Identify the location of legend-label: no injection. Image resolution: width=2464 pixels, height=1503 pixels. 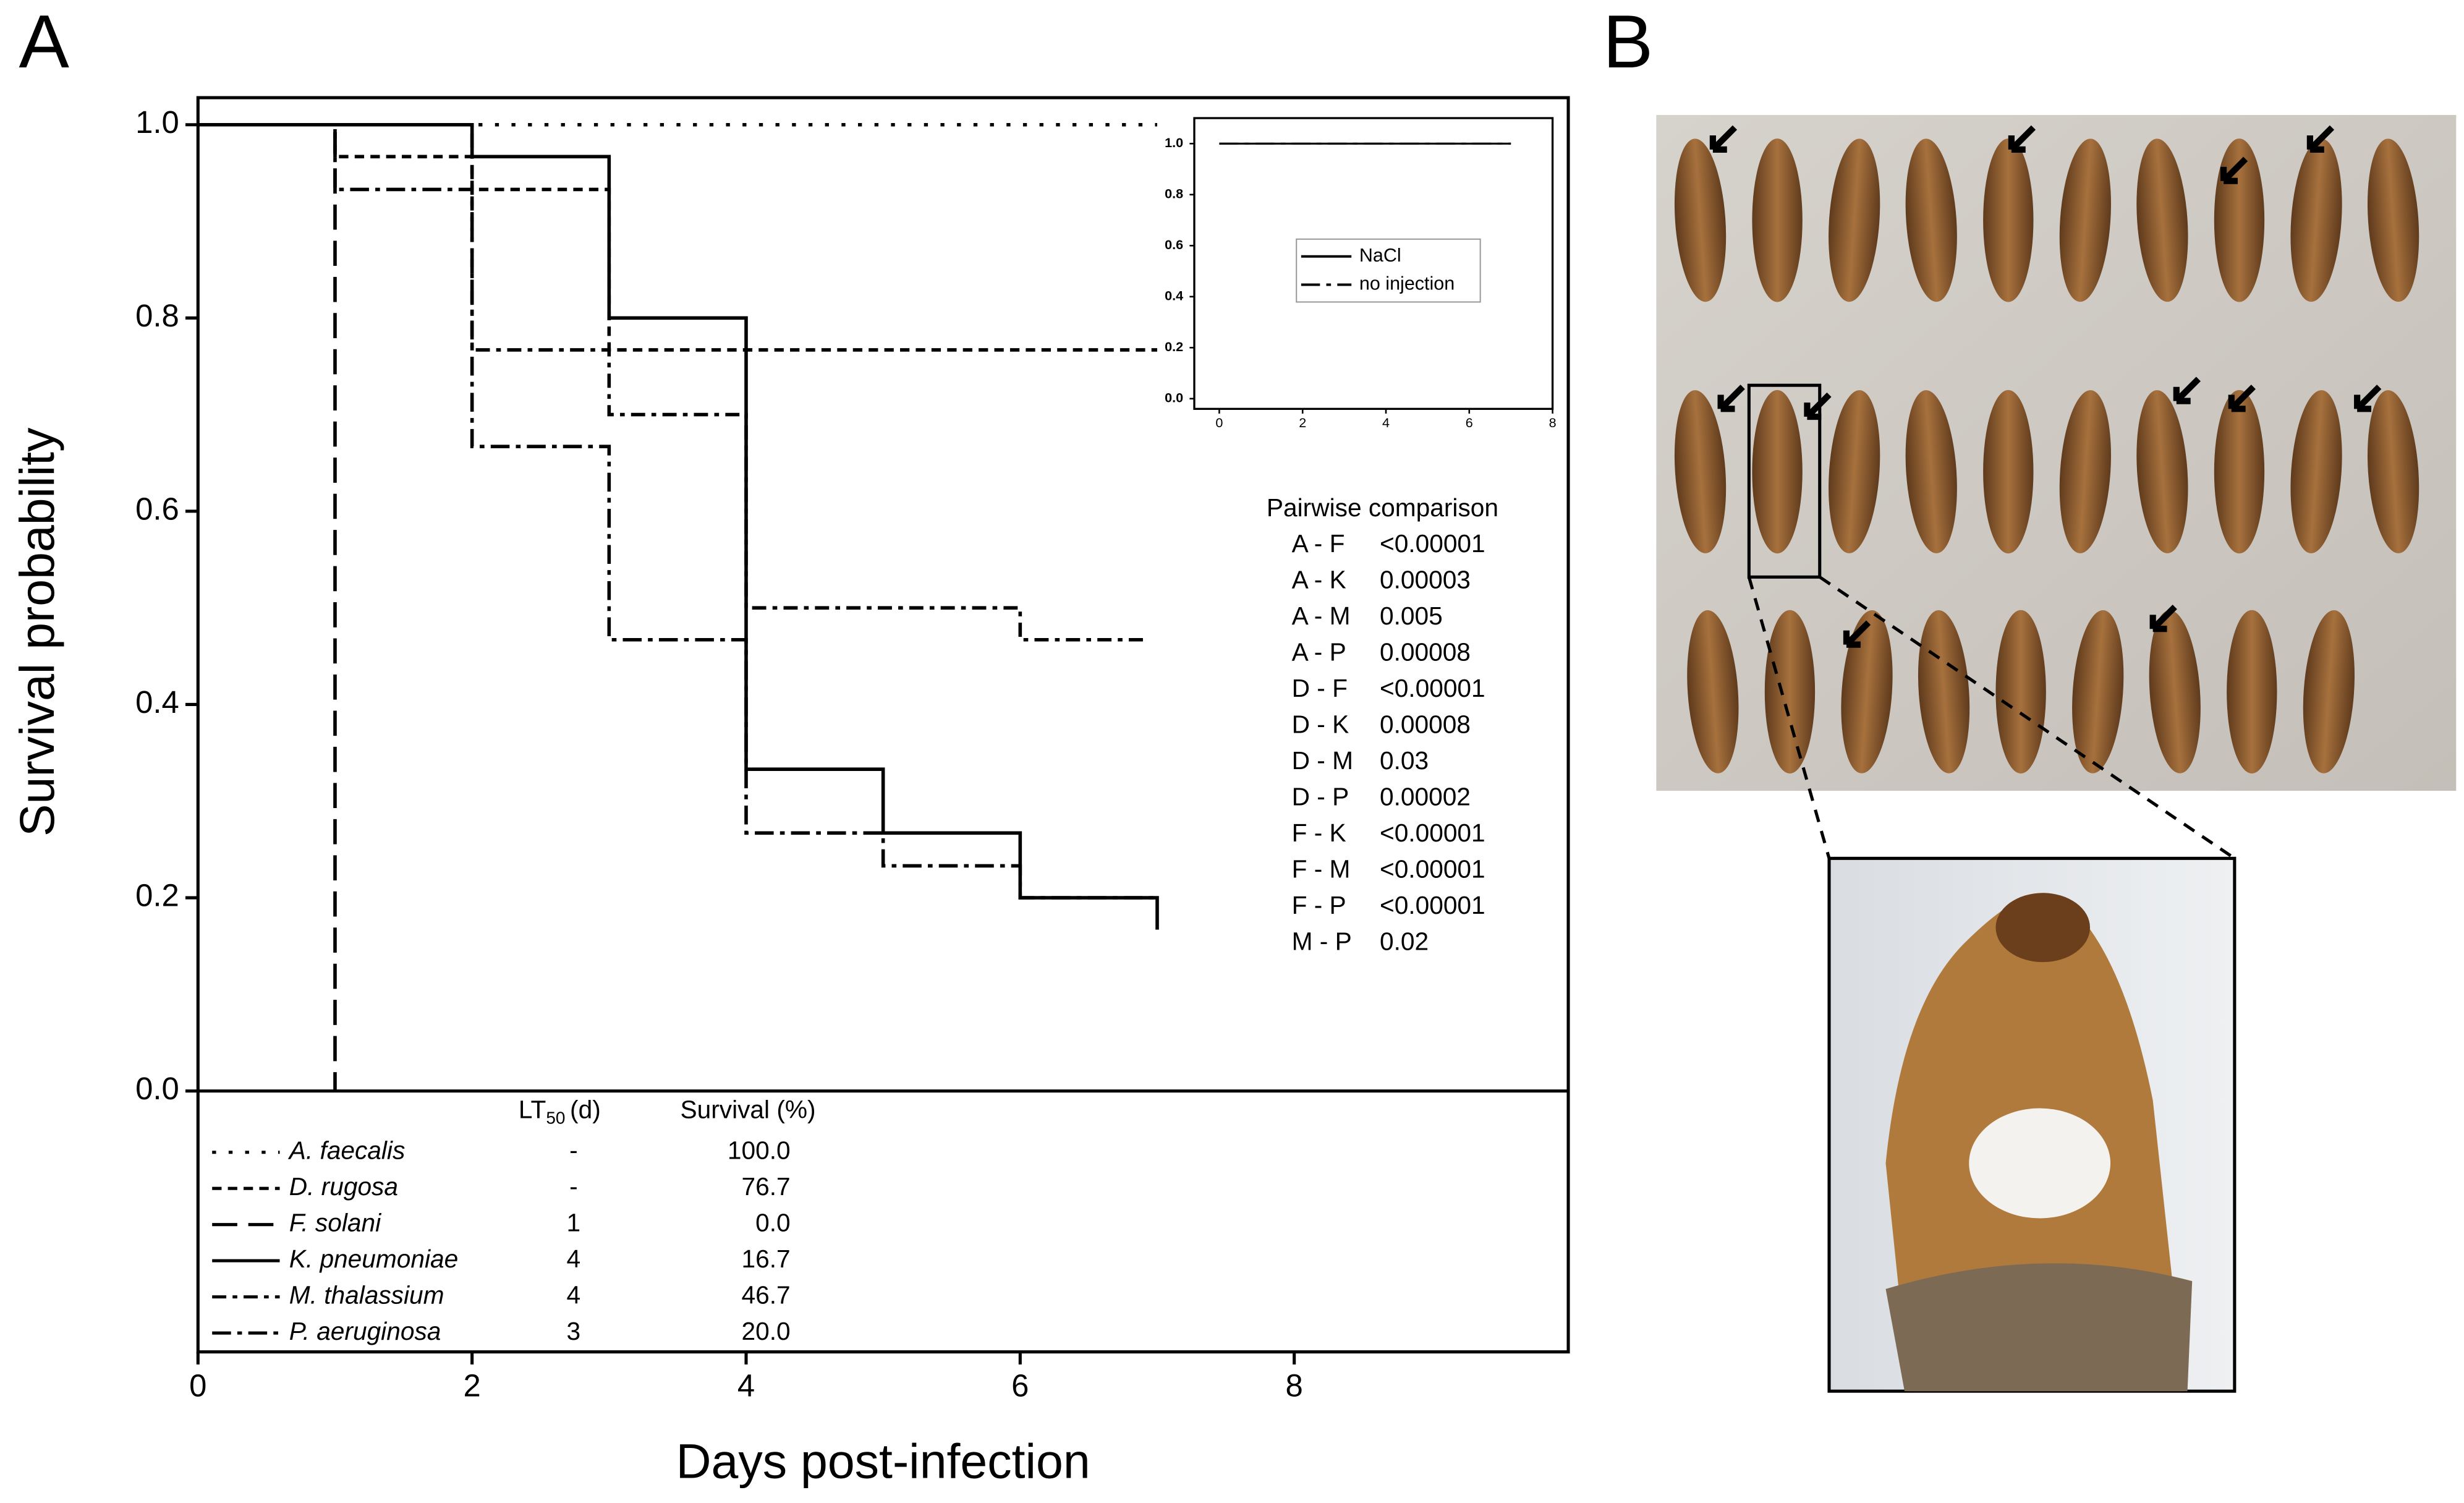
(1407, 284).